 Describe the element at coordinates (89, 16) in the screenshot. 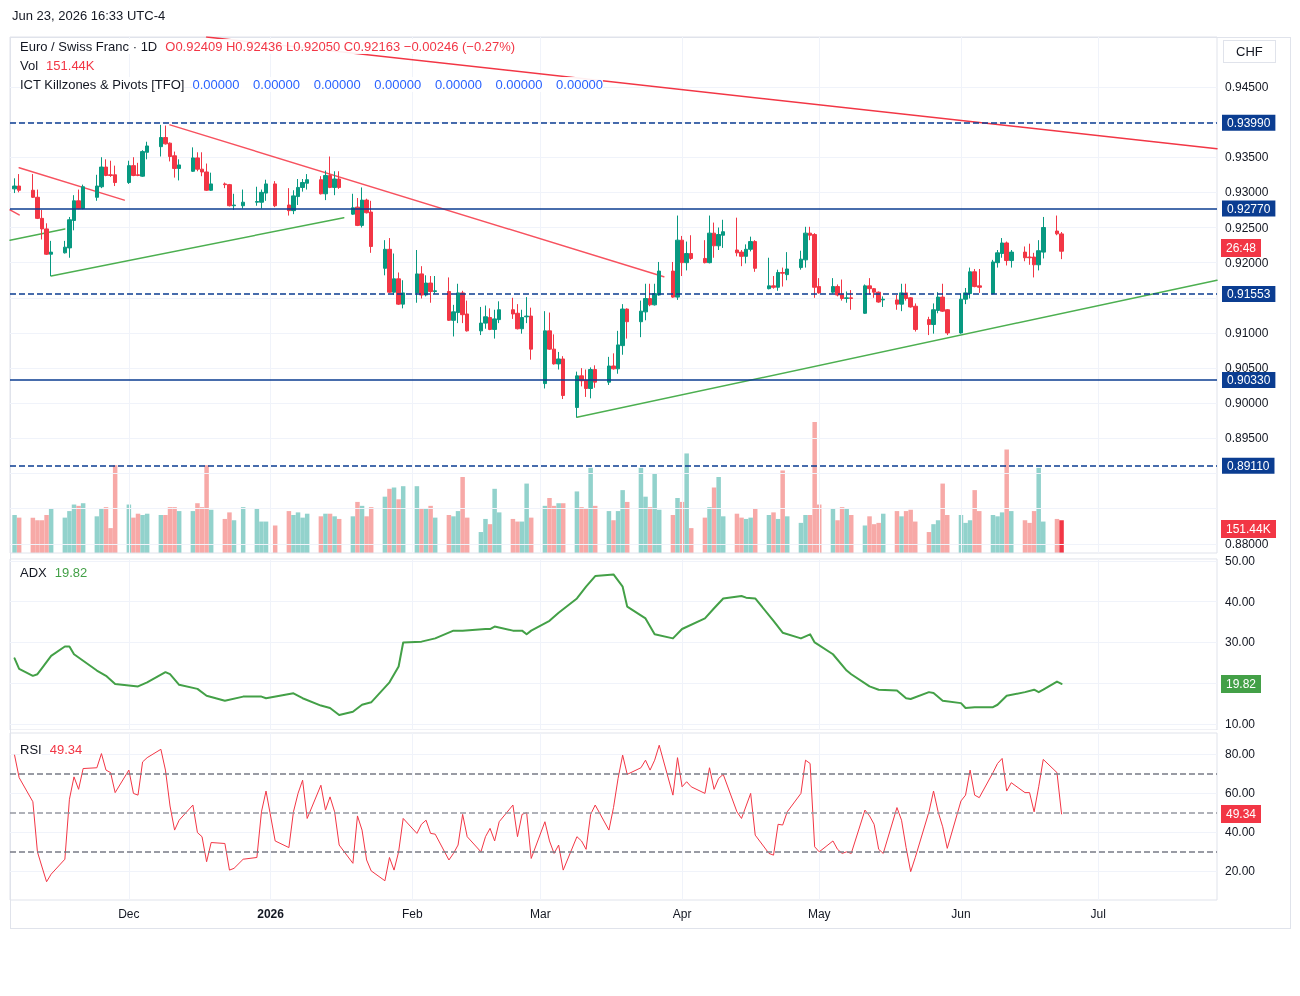

I see `text: Jun 23, 2026 16:33 UTC-4` at that location.